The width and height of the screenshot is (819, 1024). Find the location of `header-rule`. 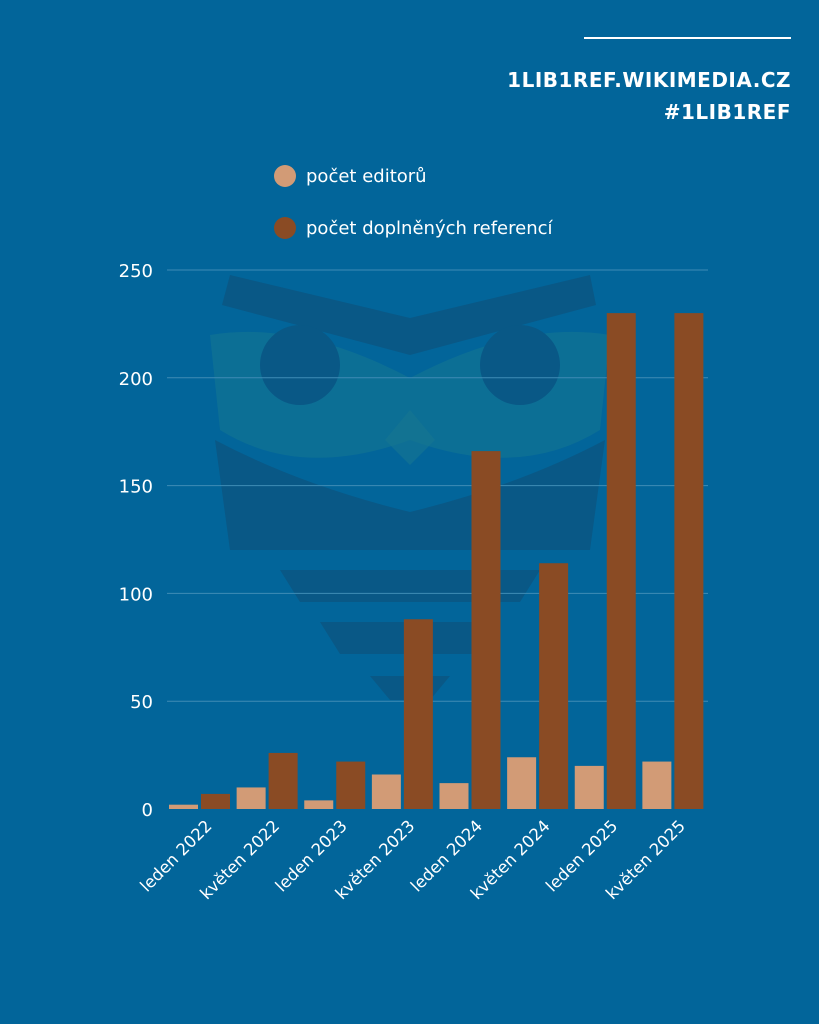

header-rule is located at coordinates (687, 38).